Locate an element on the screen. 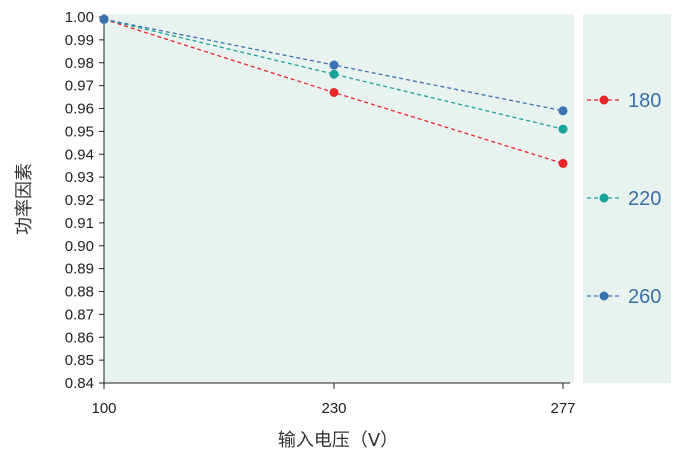  y-tick-label: 0.91 is located at coordinates (79, 223).